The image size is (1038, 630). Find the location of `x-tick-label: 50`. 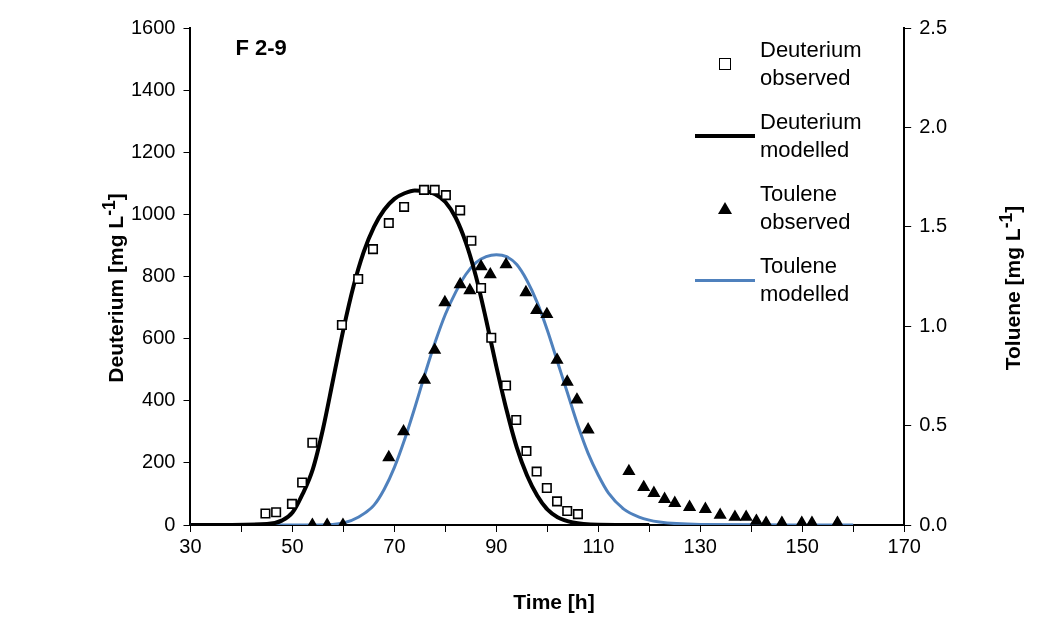

x-tick-label: 50 is located at coordinates (292, 545).